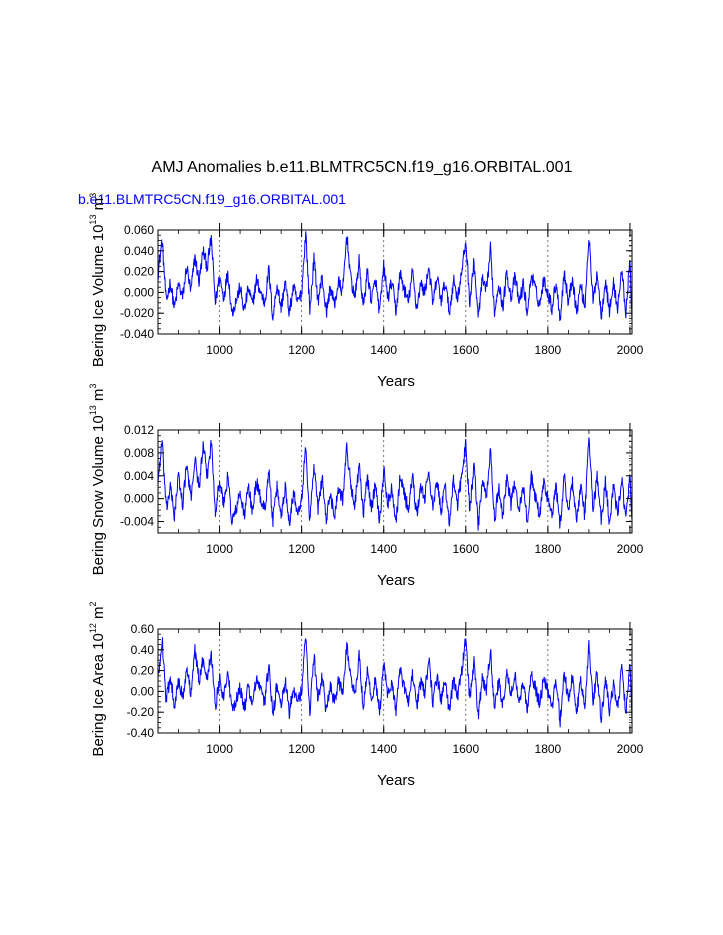 This screenshot has width=723, height=935. I want to click on y-axis-title: Bering Ice Volume 1013 m3, so click(97, 280).